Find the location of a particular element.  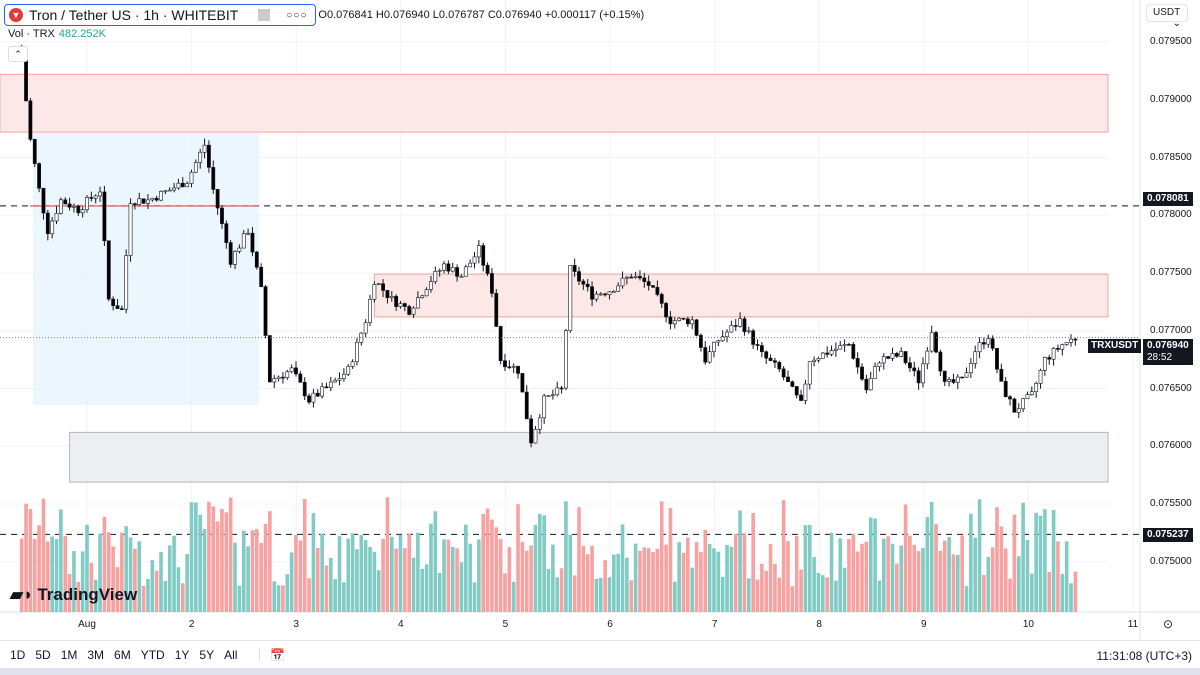

range-5y: 5Y is located at coordinates (207, 654).